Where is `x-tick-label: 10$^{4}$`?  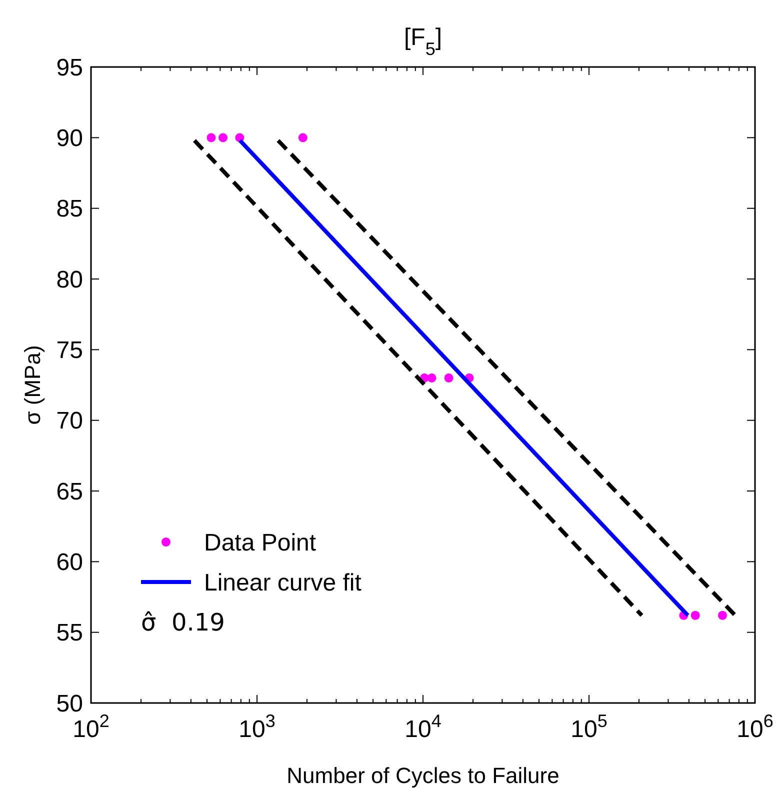 x-tick-label: 10$^{4}$ is located at coordinates (423, 727).